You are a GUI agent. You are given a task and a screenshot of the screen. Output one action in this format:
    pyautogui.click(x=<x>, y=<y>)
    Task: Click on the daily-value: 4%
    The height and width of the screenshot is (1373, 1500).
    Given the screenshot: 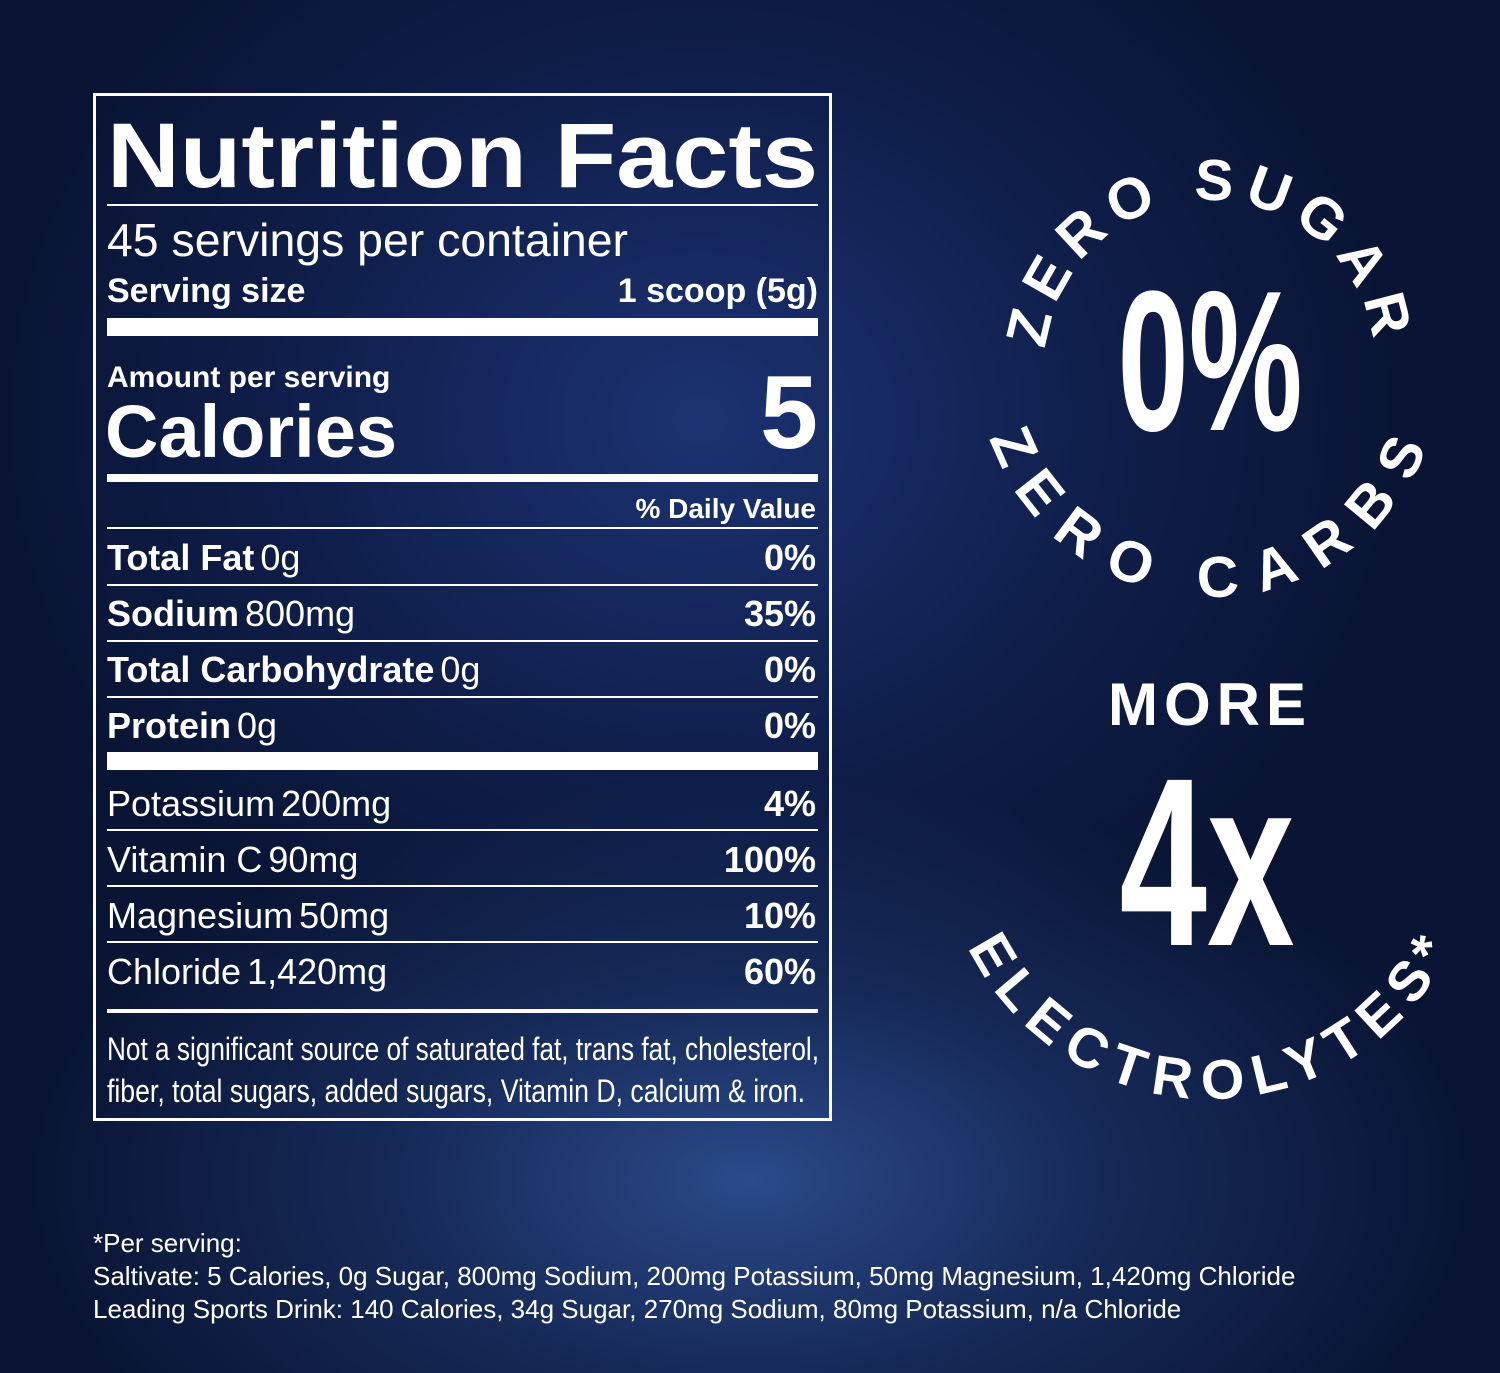 What is the action you would take?
    pyautogui.click(x=790, y=803)
    